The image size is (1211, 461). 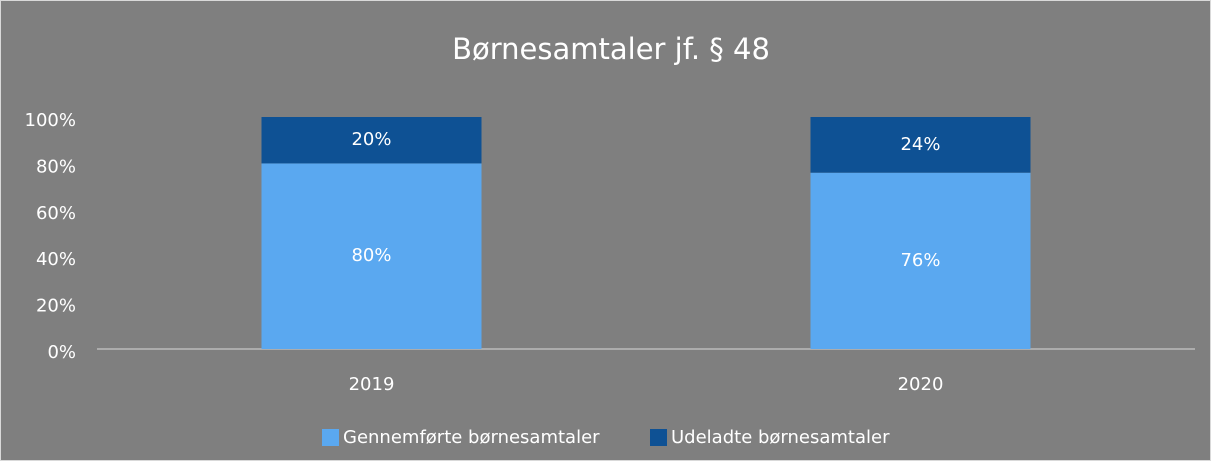 I want to click on data-label: 20%, so click(x=371, y=139).